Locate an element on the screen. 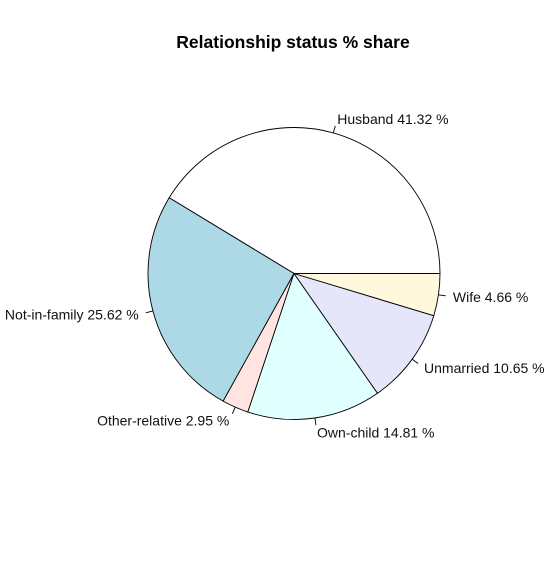 The height and width of the screenshot is (569, 550). pie-tick-unmarried is located at coordinates (415, 361).